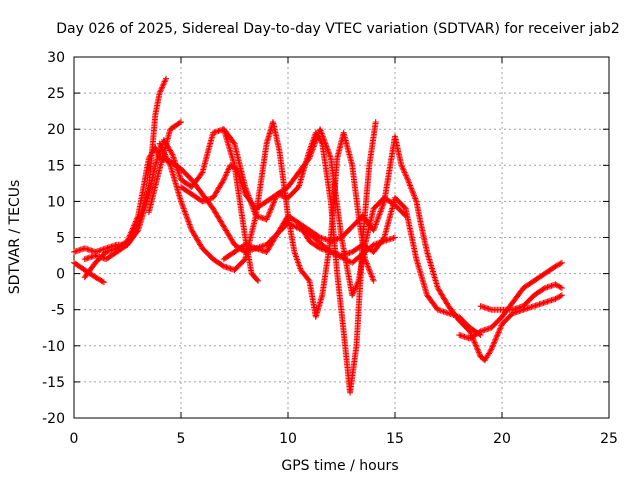 The image size is (640, 480). What do you see at coordinates (339, 466) in the screenshot?
I see `x-axis-label: GPS time / hours` at bounding box center [339, 466].